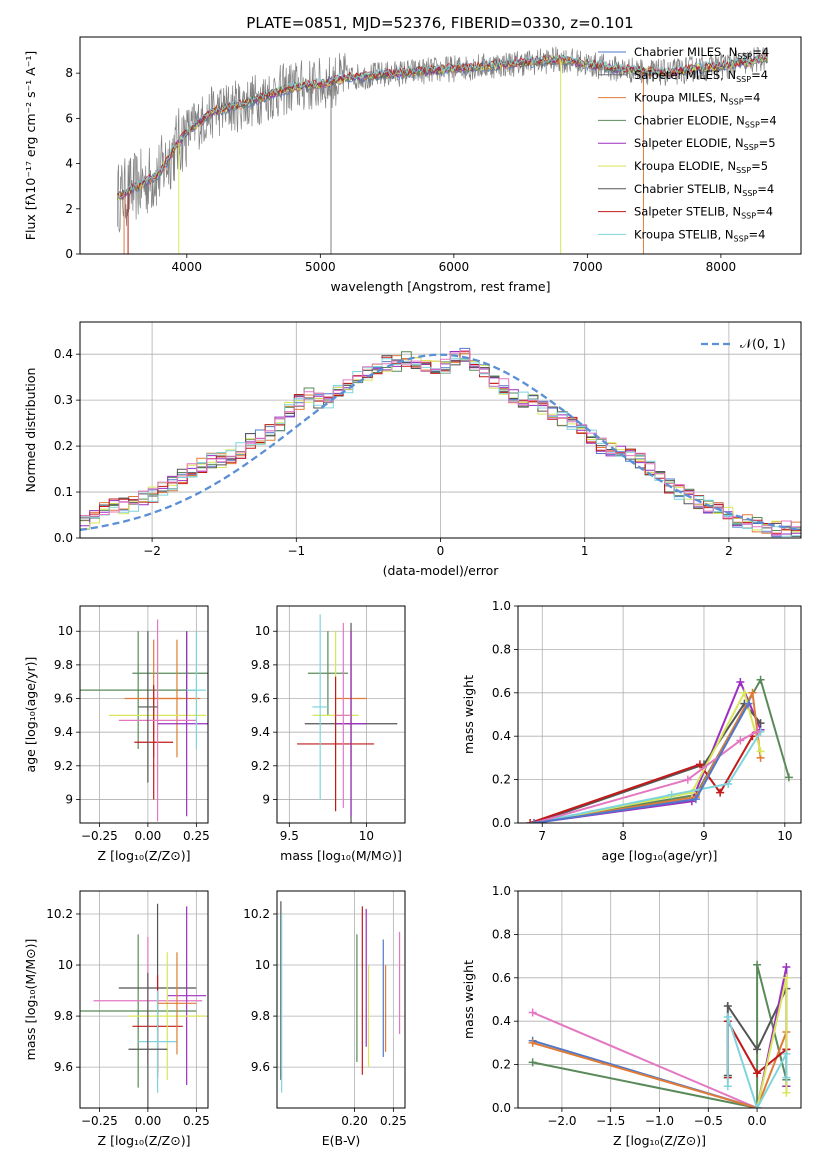 The width and height of the screenshot is (819, 1170). I want to click on legend-entry: Chabrier ELODIE, NSSP=4, so click(705, 121).